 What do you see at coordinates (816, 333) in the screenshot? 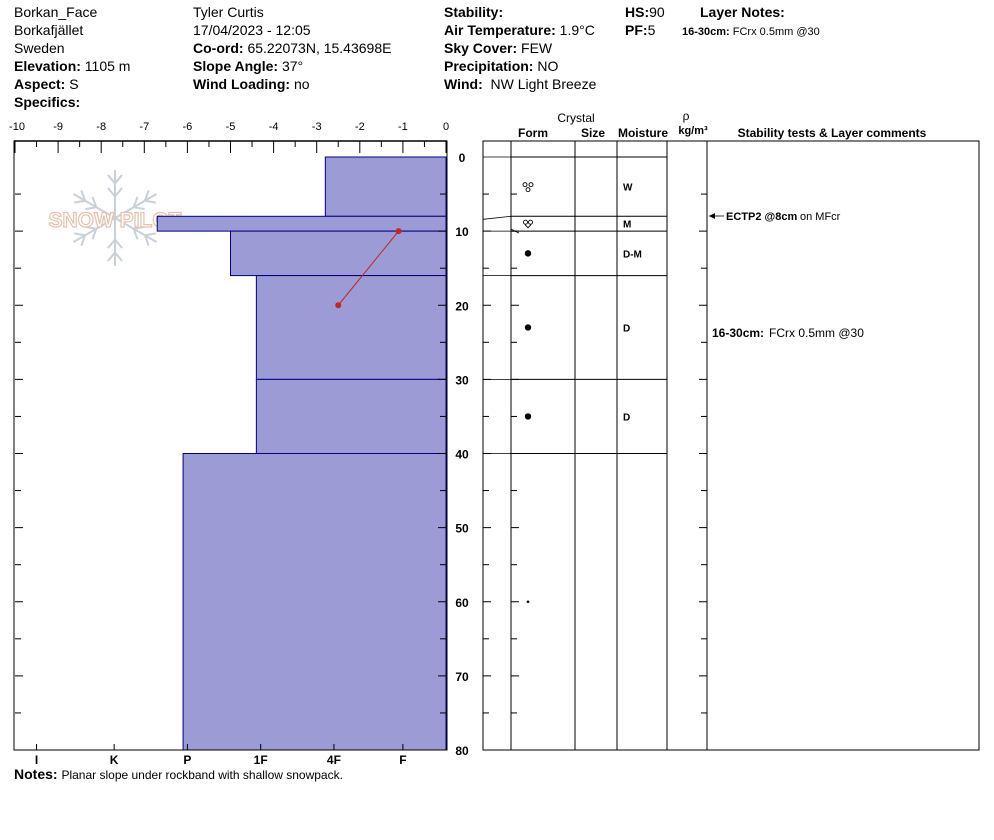
I see `layer-comment-text: FCrx 0.5mm @30` at bounding box center [816, 333].